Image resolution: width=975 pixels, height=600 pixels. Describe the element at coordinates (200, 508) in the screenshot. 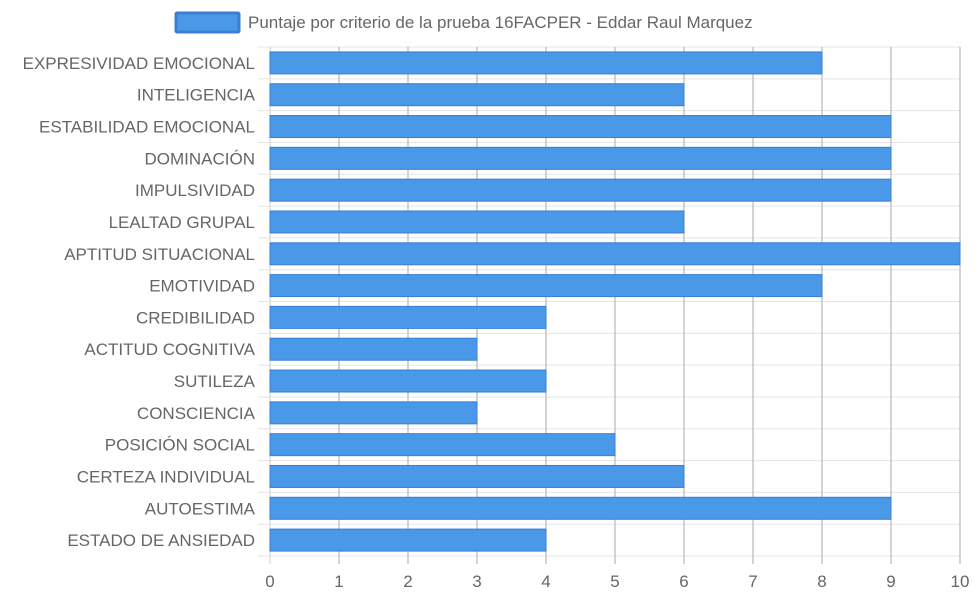

I see `y-tick-label: AUTOESTIMA` at that location.